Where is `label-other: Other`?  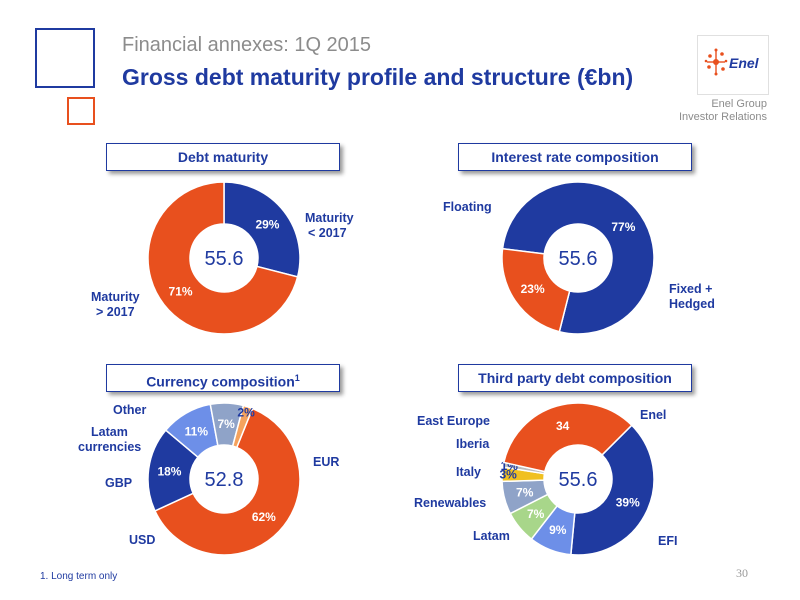 label-other: Other is located at coordinates (130, 410).